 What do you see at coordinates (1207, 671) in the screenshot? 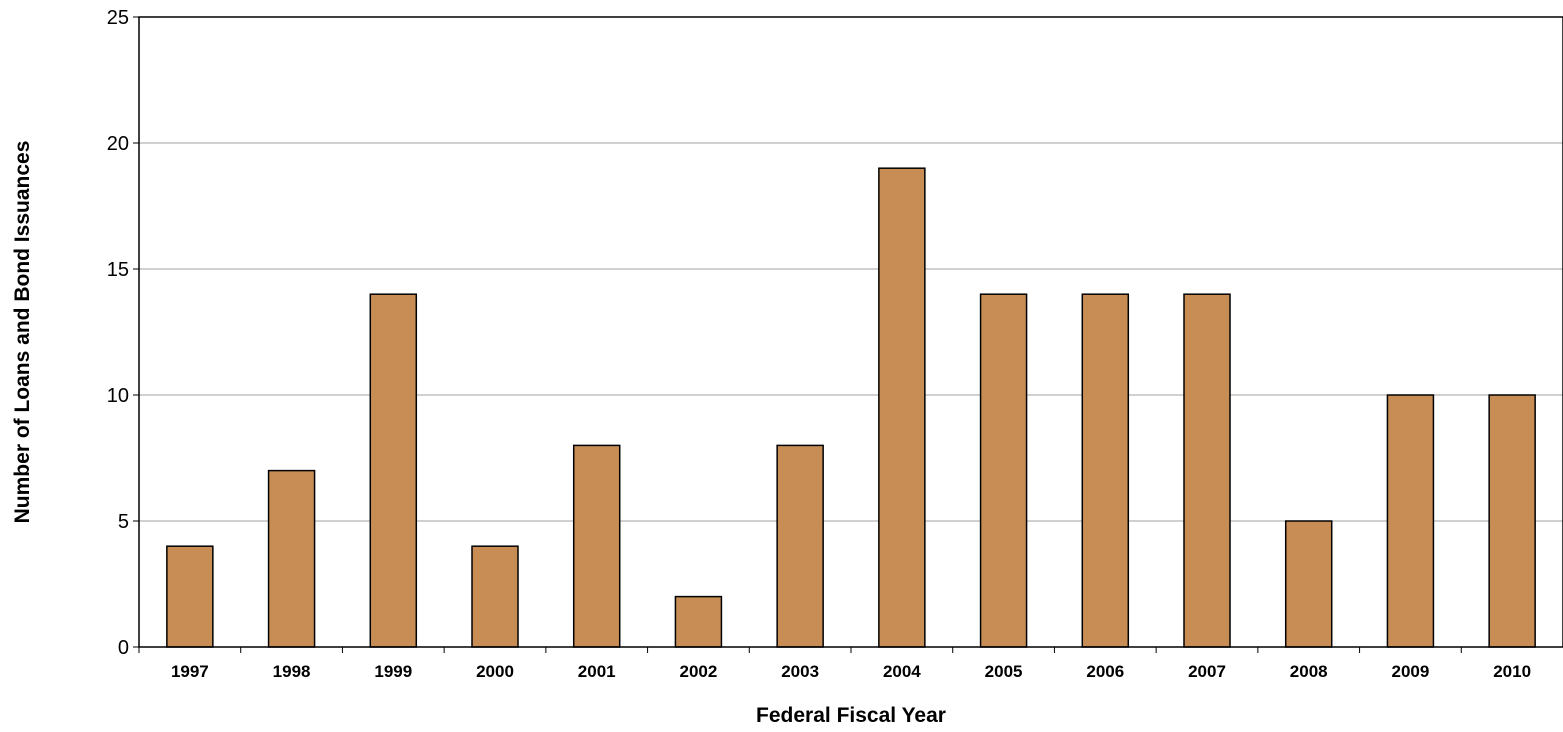
I see `x-tick-label: 2007` at bounding box center [1207, 671].